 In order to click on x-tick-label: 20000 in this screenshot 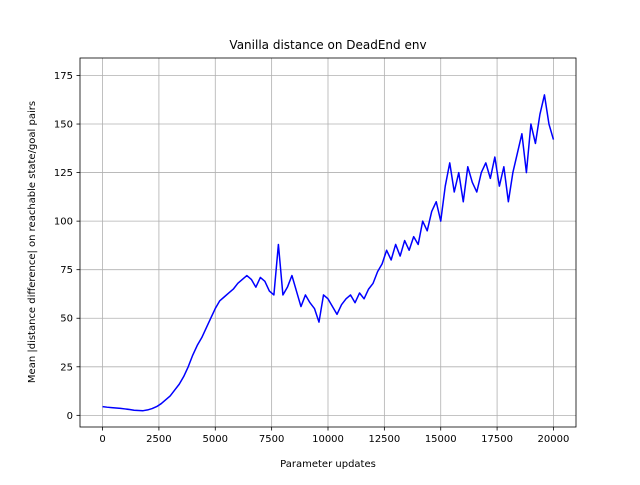, I will do `click(554, 439)`.